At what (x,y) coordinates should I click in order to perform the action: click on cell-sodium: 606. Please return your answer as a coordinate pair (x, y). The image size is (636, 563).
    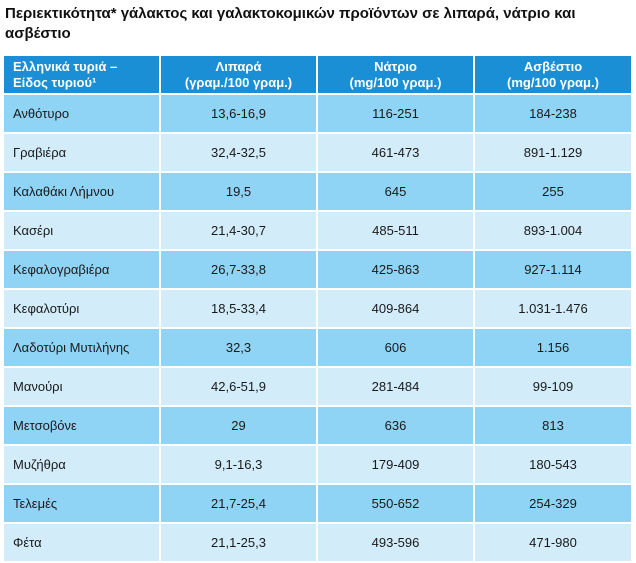
    Looking at the image, I should click on (396, 348).